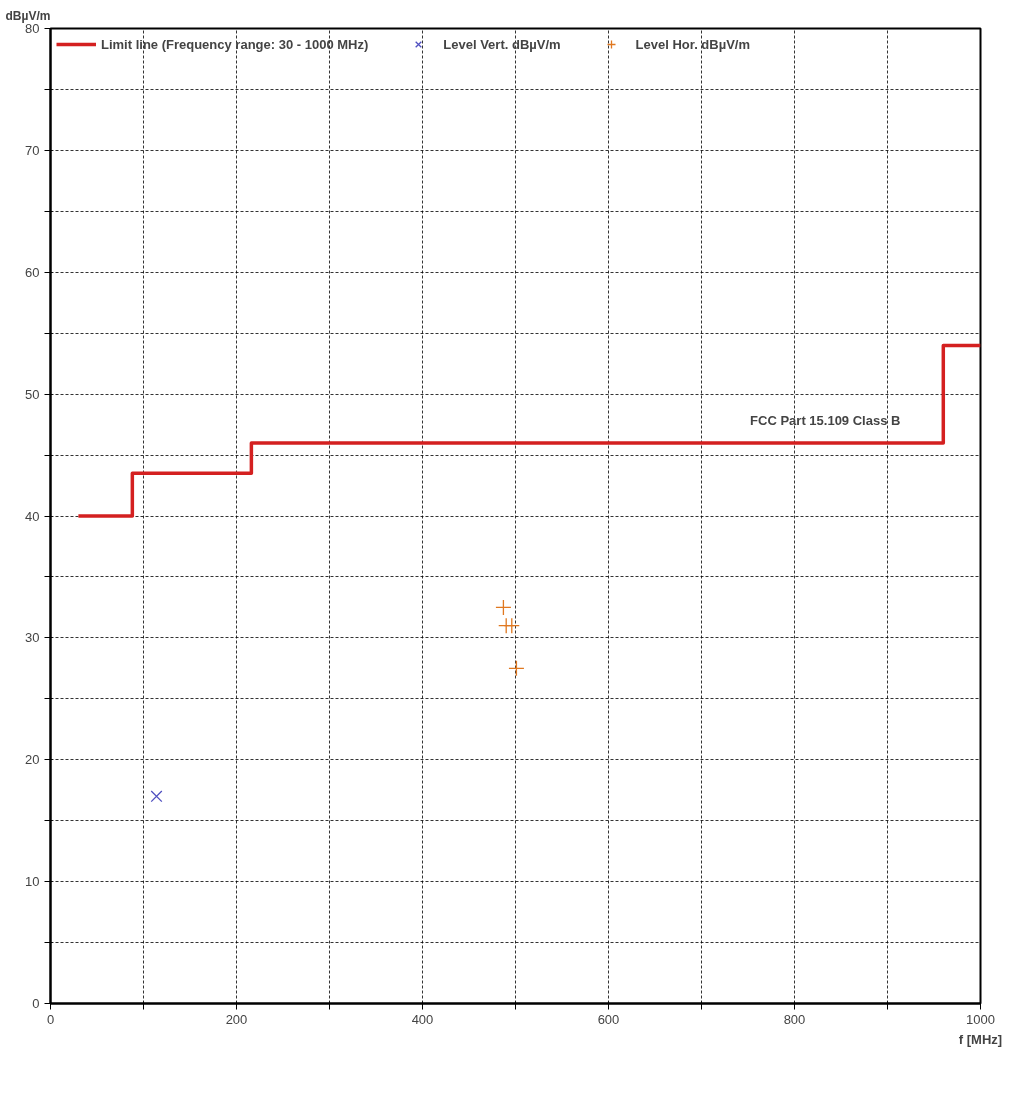 The width and height of the screenshot is (1015, 1104). What do you see at coordinates (693, 44) in the screenshot?
I see `legend-label: Level Hor. dBµV/m` at bounding box center [693, 44].